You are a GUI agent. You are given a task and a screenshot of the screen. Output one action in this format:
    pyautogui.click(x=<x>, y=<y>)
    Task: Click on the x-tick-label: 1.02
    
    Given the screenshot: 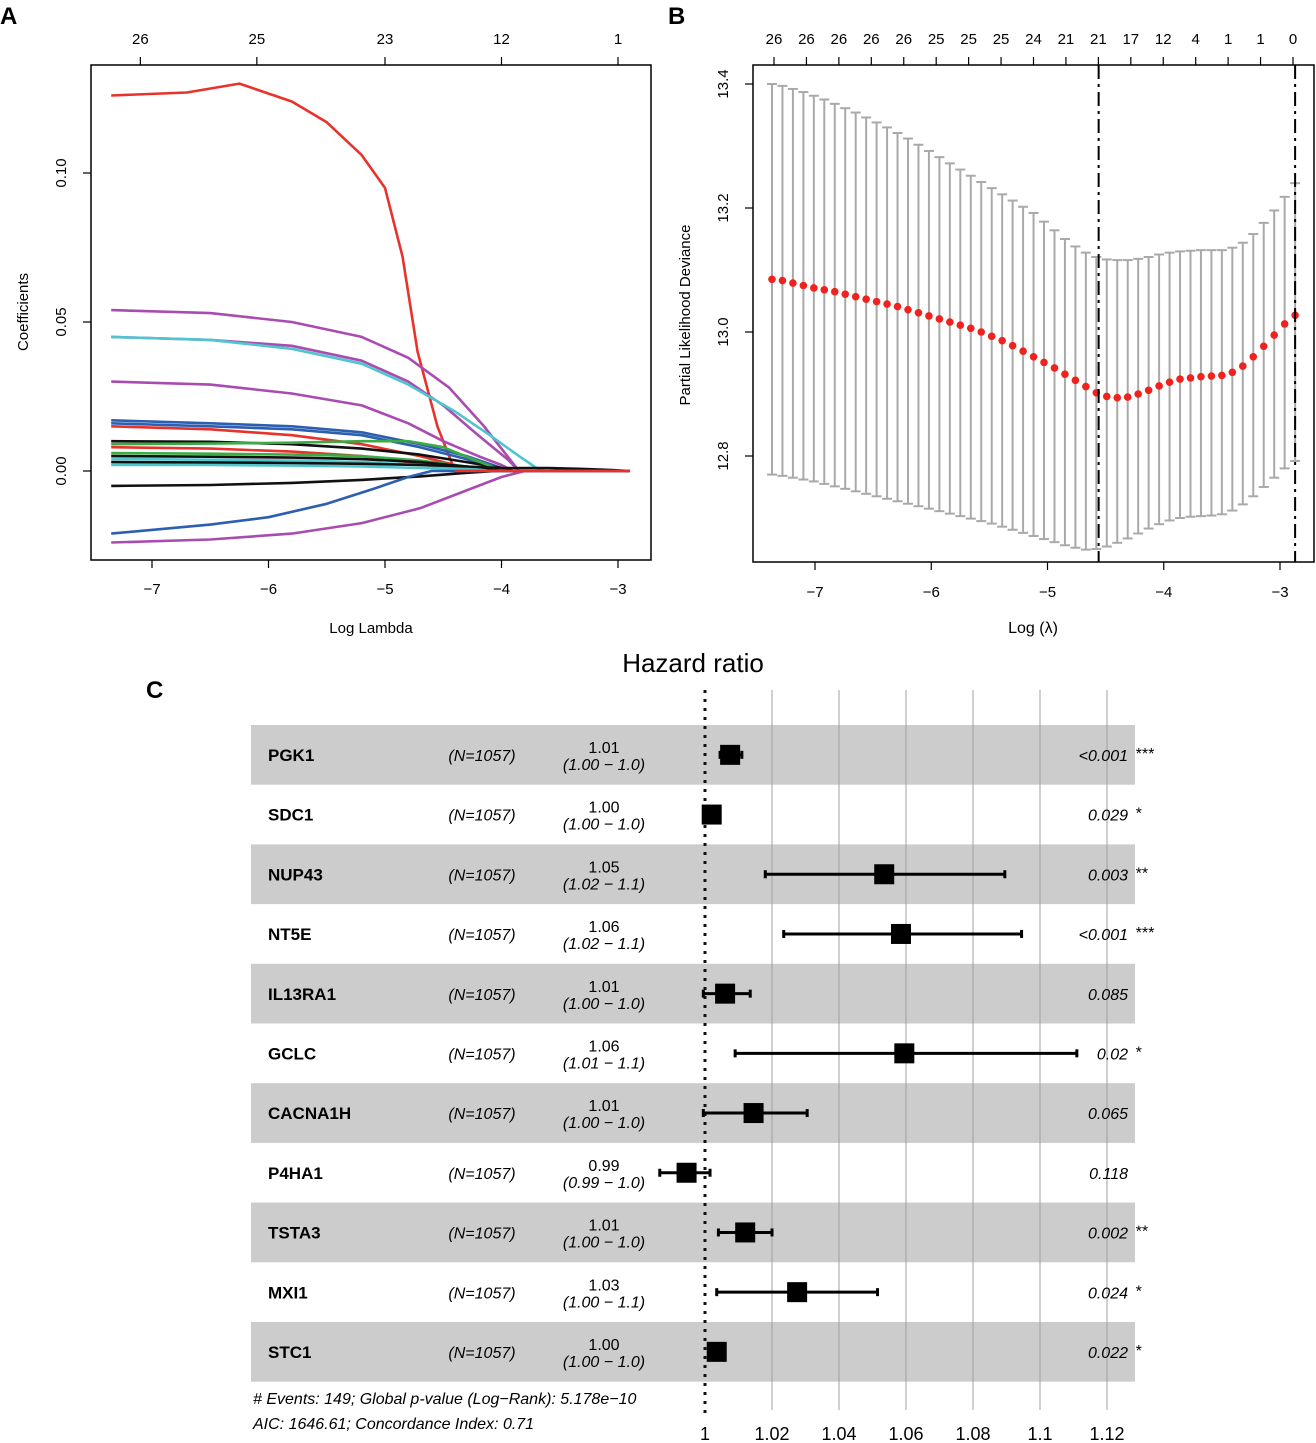 What is the action you would take?
    pyautogui.click(x=771, y=1433)
    